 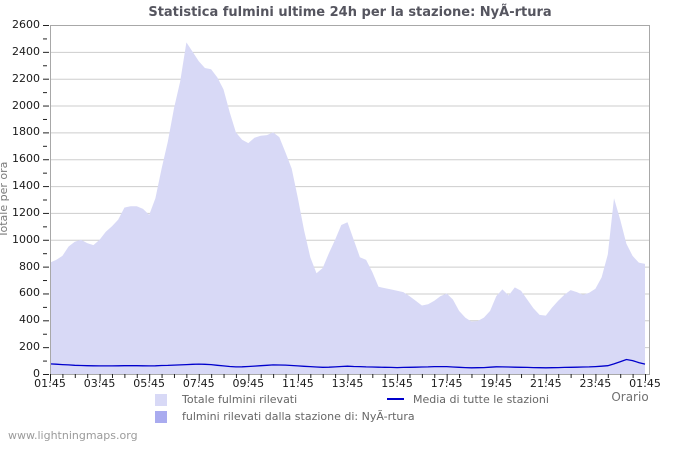 I want to click on x-tick-label: 03:45, so click(x=99, y=383).